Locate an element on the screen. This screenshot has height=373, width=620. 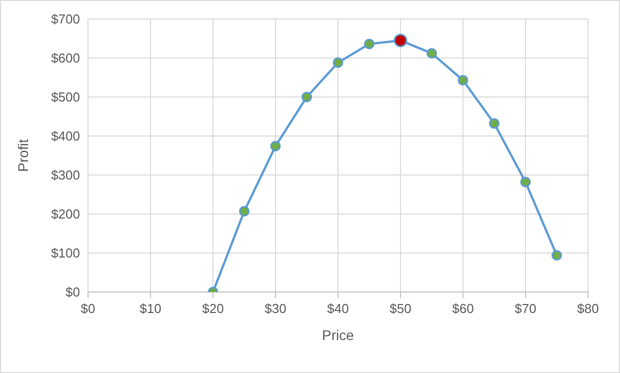
y-tick-label: $700 is located at coordinates (65, 19).